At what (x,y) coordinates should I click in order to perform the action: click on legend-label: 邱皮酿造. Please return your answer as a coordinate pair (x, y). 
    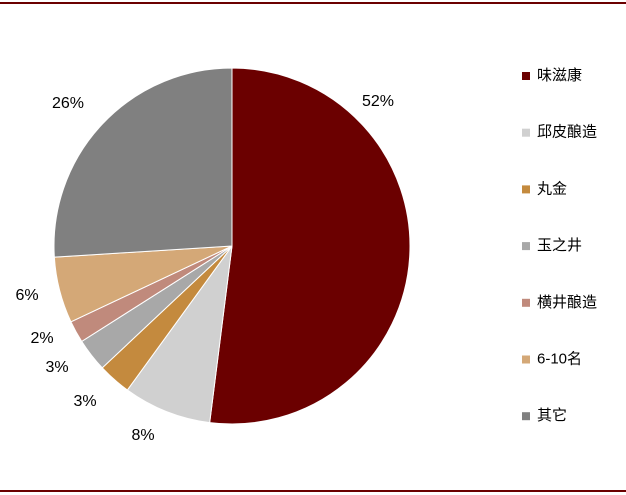
    Looking at the image, I should click on (567, 132).